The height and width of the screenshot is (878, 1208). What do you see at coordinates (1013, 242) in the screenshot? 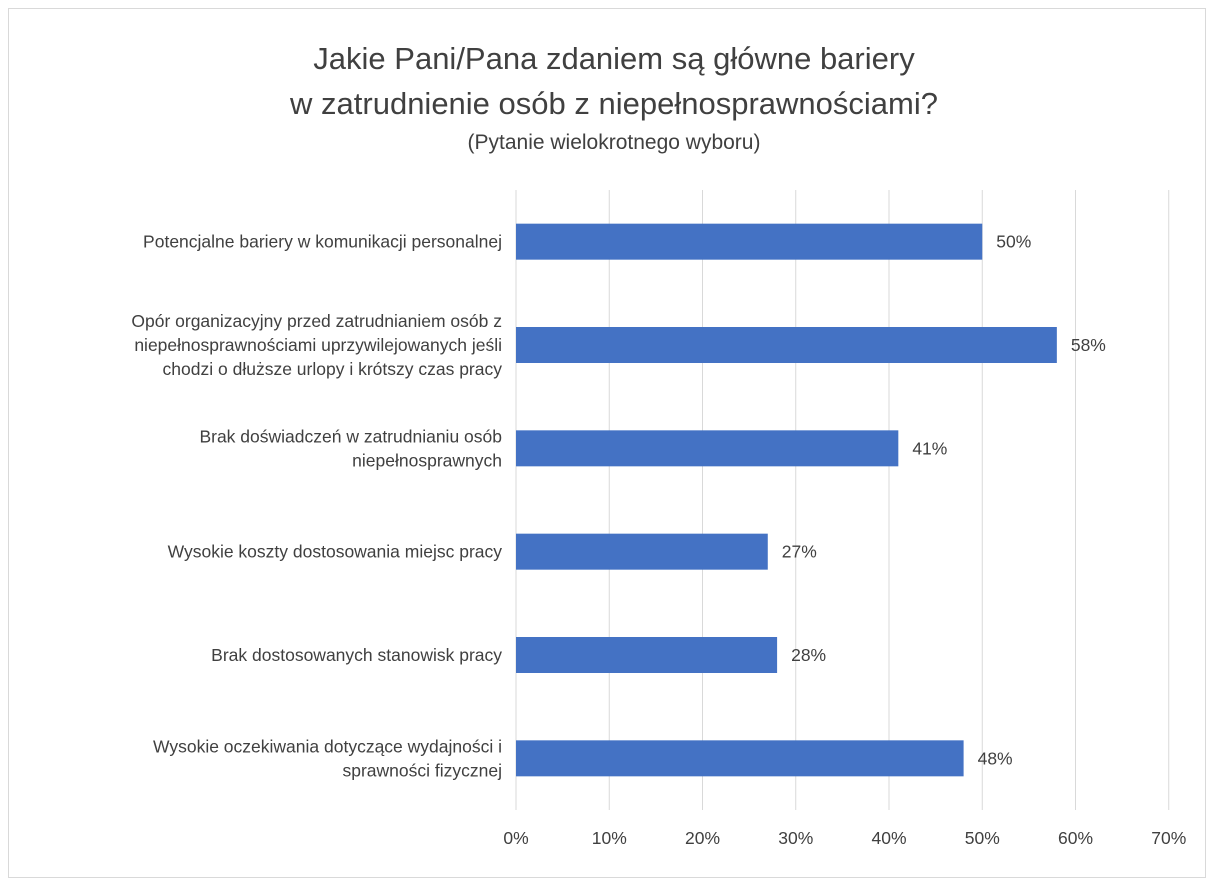
I see `data-label-0: 50%` at bounding box center [1013, 242].